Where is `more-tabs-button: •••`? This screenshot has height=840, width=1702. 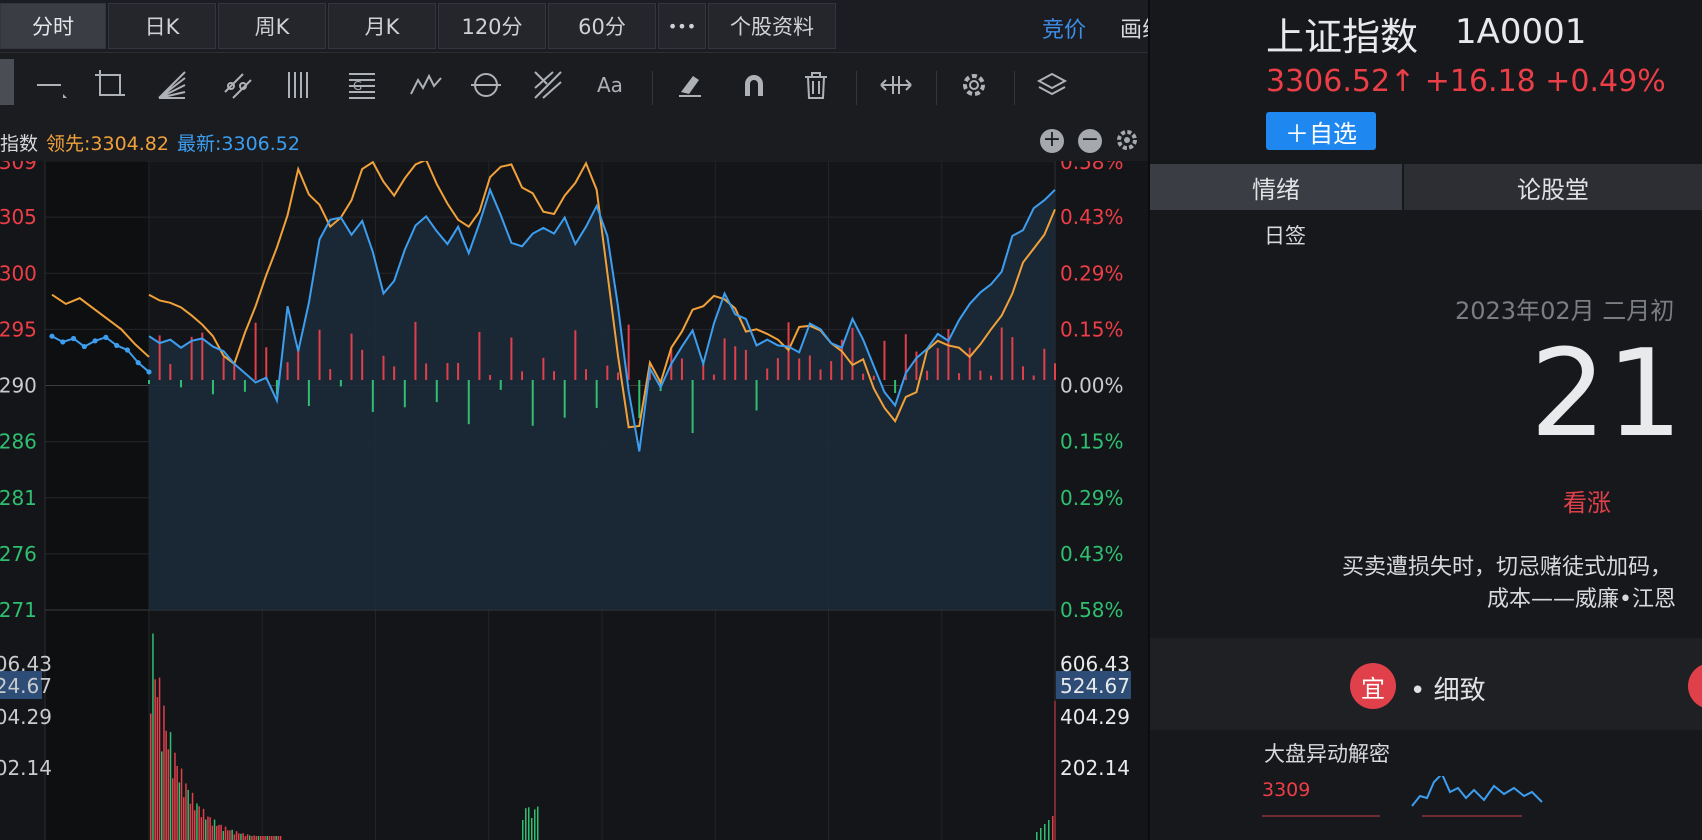 more-tabs-button: ••• is located at coordinates (682, 26).